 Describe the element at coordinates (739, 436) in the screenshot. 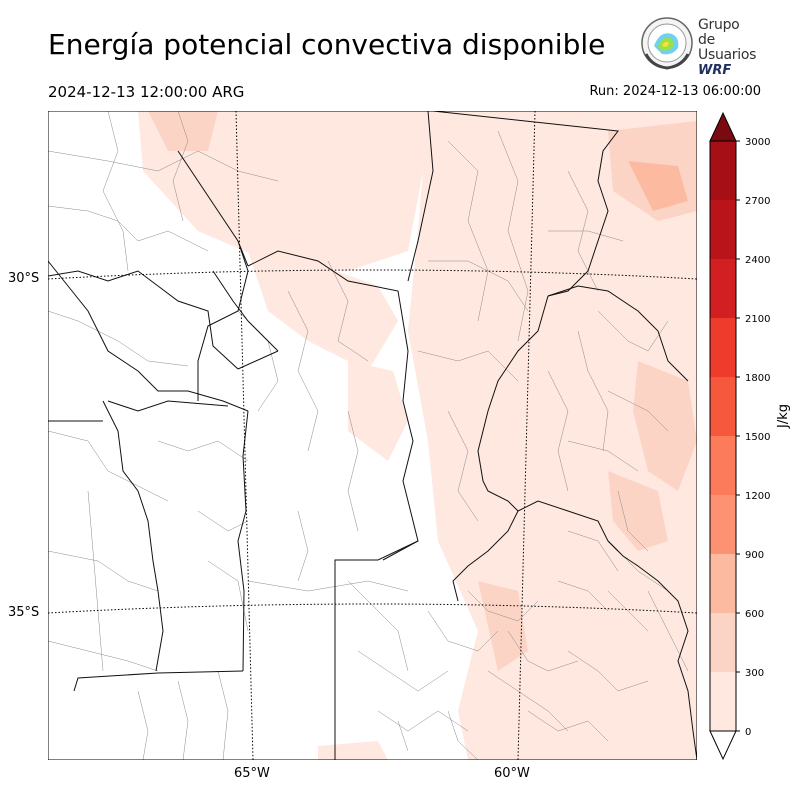

I see `colorbar: 0 300 600 900 1200 1500 1800 2100 2400 2700 3000` at that location.